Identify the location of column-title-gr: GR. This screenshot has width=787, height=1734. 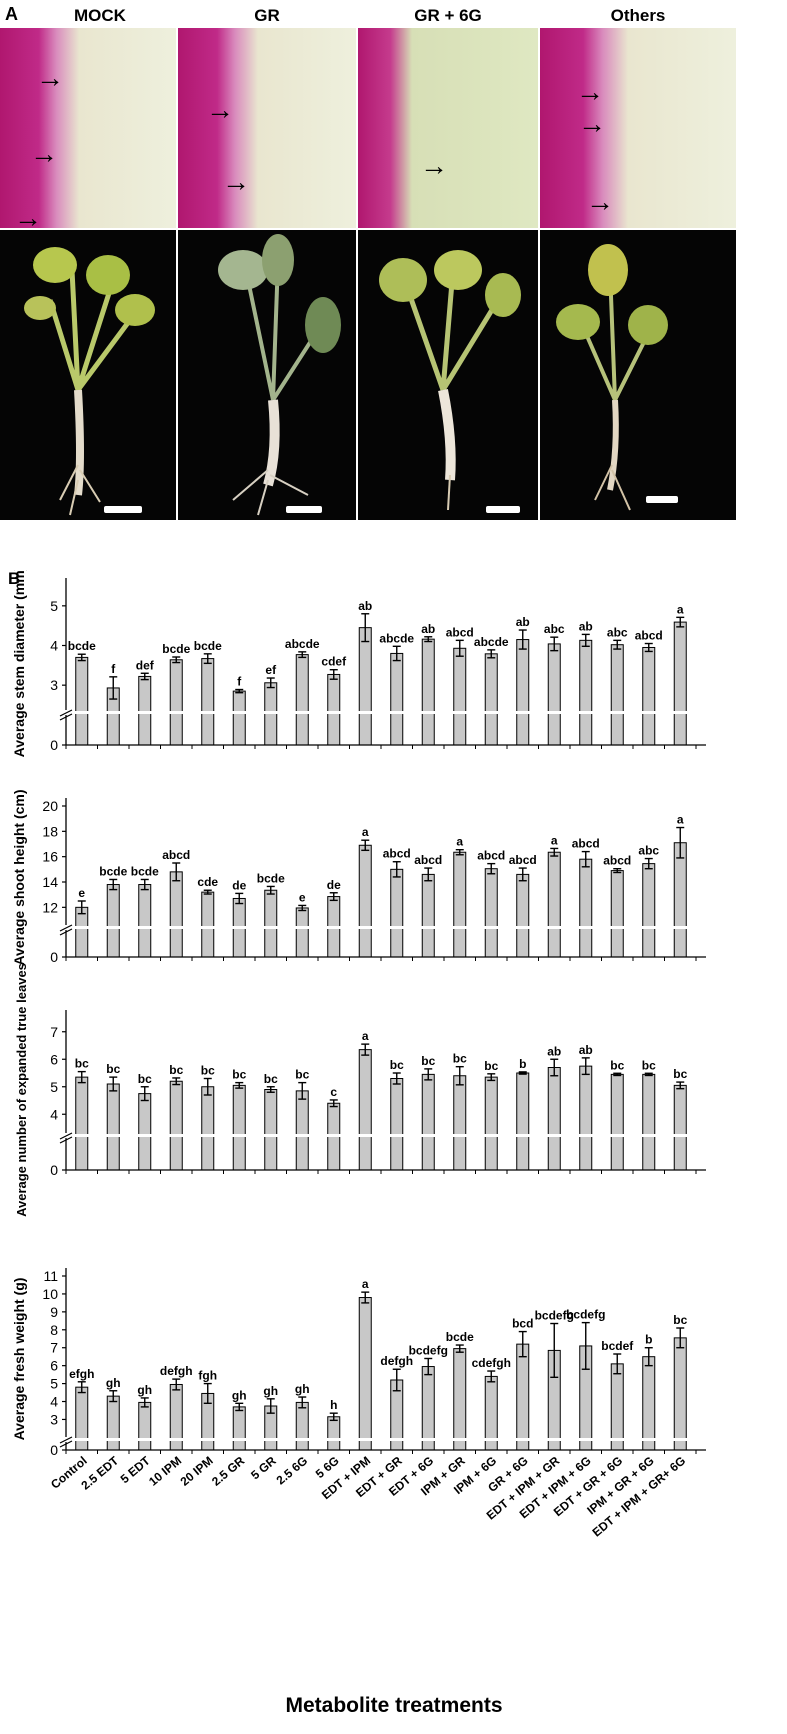
(267, 15).